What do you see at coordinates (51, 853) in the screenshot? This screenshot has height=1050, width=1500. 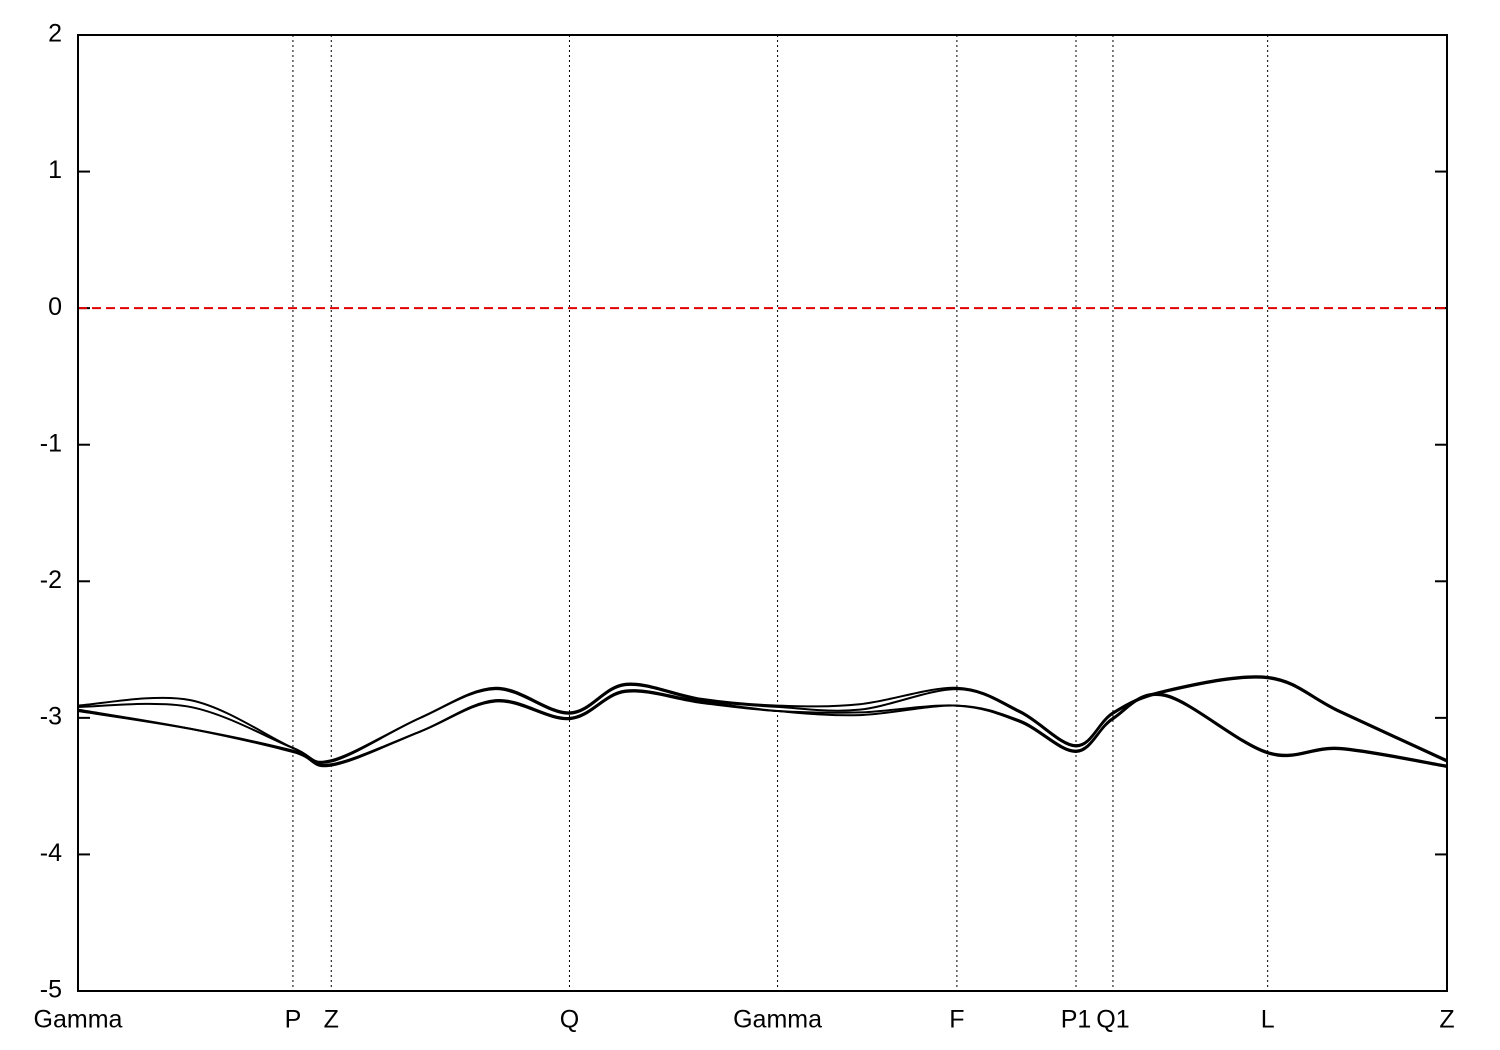 I see `y-tick-label: -4` at bounding box center [51, 853].